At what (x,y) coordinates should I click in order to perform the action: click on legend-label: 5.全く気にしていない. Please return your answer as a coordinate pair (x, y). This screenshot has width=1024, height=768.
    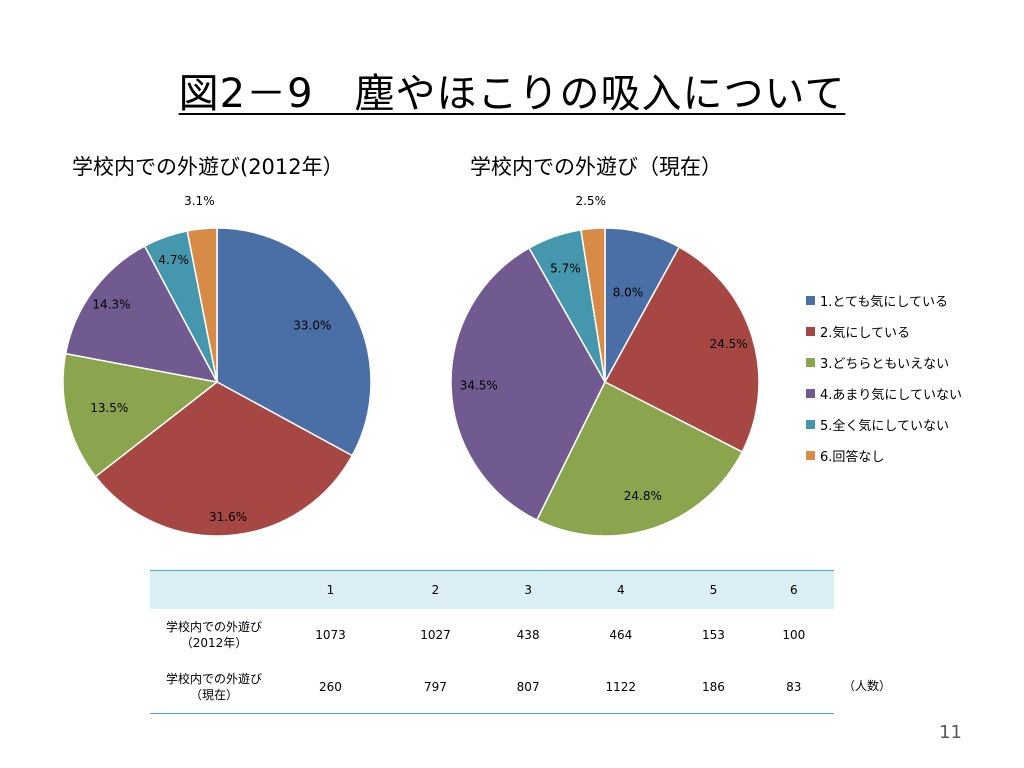
    Looking at the image, I should click on (885, 426).